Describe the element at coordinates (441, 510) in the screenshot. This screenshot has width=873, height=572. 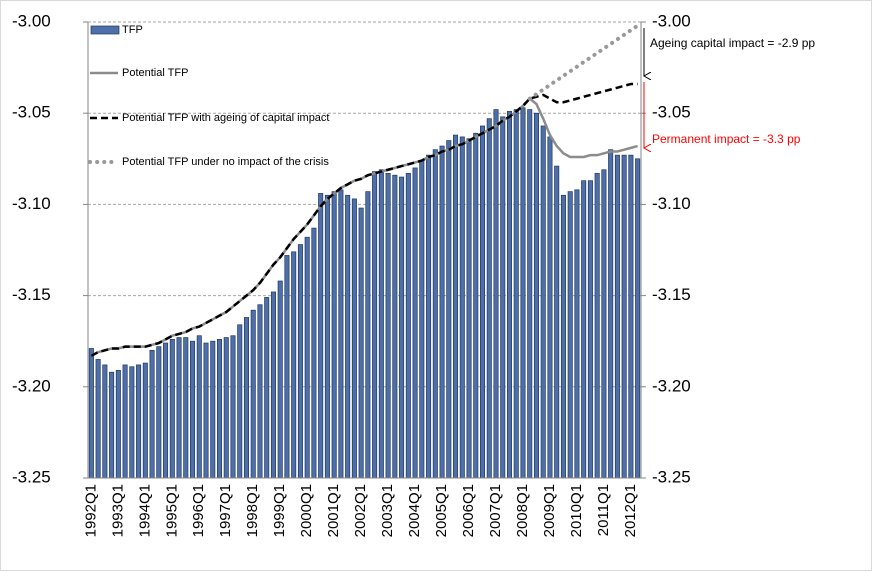
I see `x-tick-label: 2005Q1` at that location.